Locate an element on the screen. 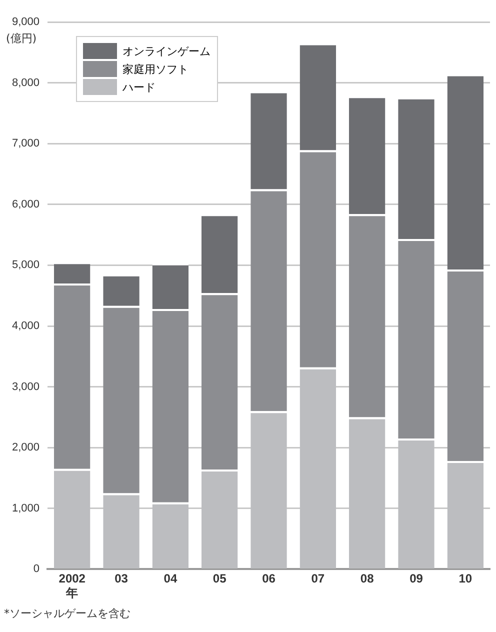 Image resolution: width=496 pixels, height=632 pixels. y-tick-label: 2,000 is located at coordinates (26, 448).